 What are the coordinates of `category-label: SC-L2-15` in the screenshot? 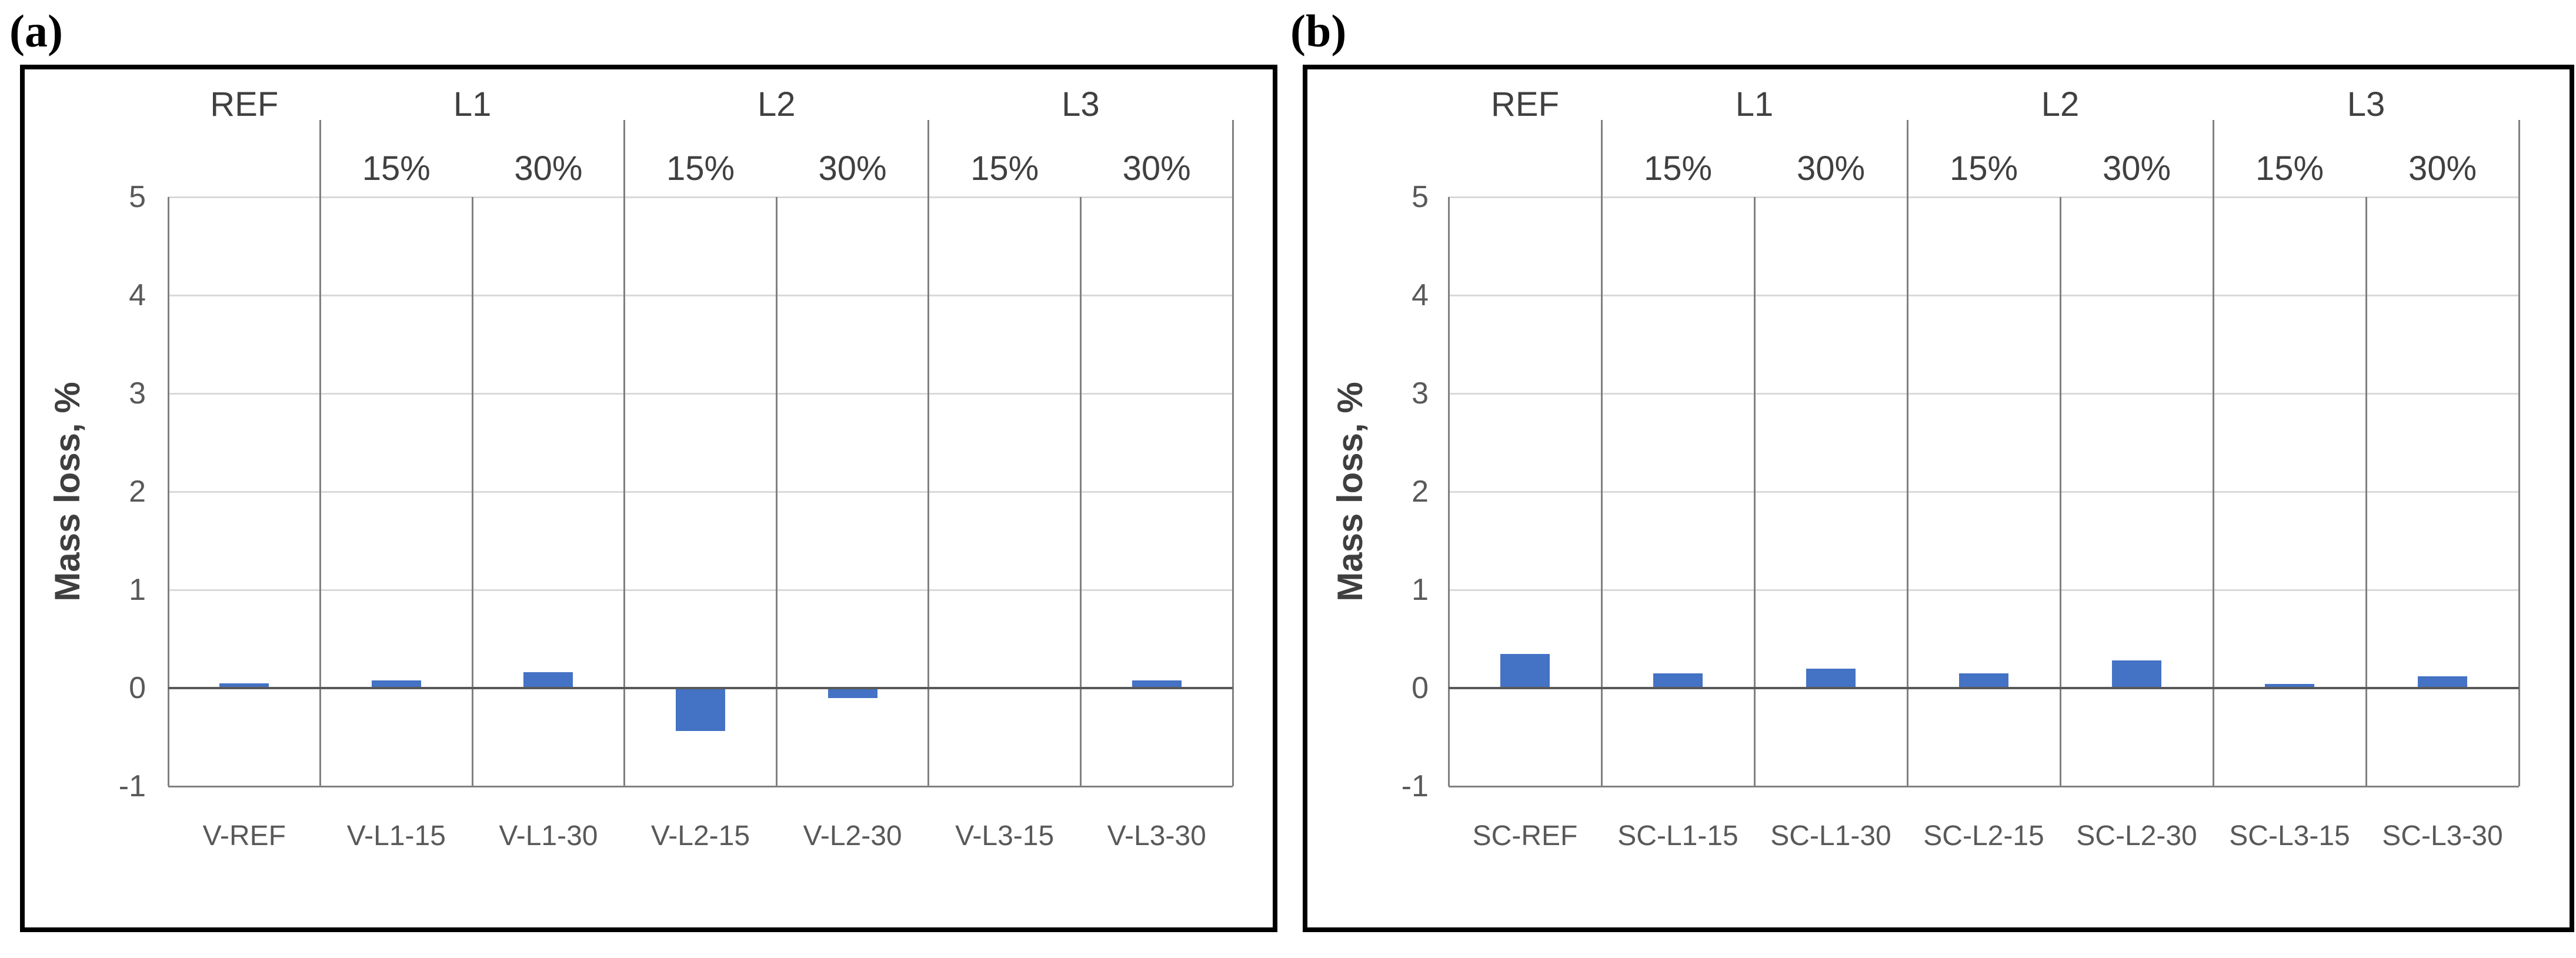 It's located at (1983, 836).